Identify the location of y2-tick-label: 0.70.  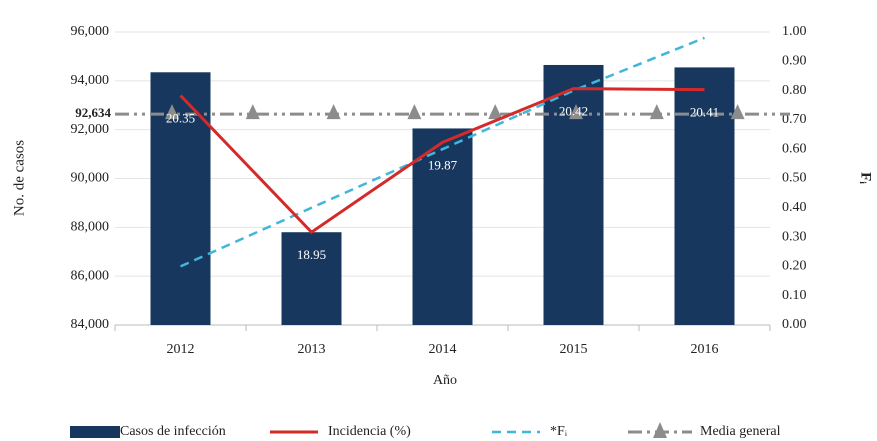
(794, 119).